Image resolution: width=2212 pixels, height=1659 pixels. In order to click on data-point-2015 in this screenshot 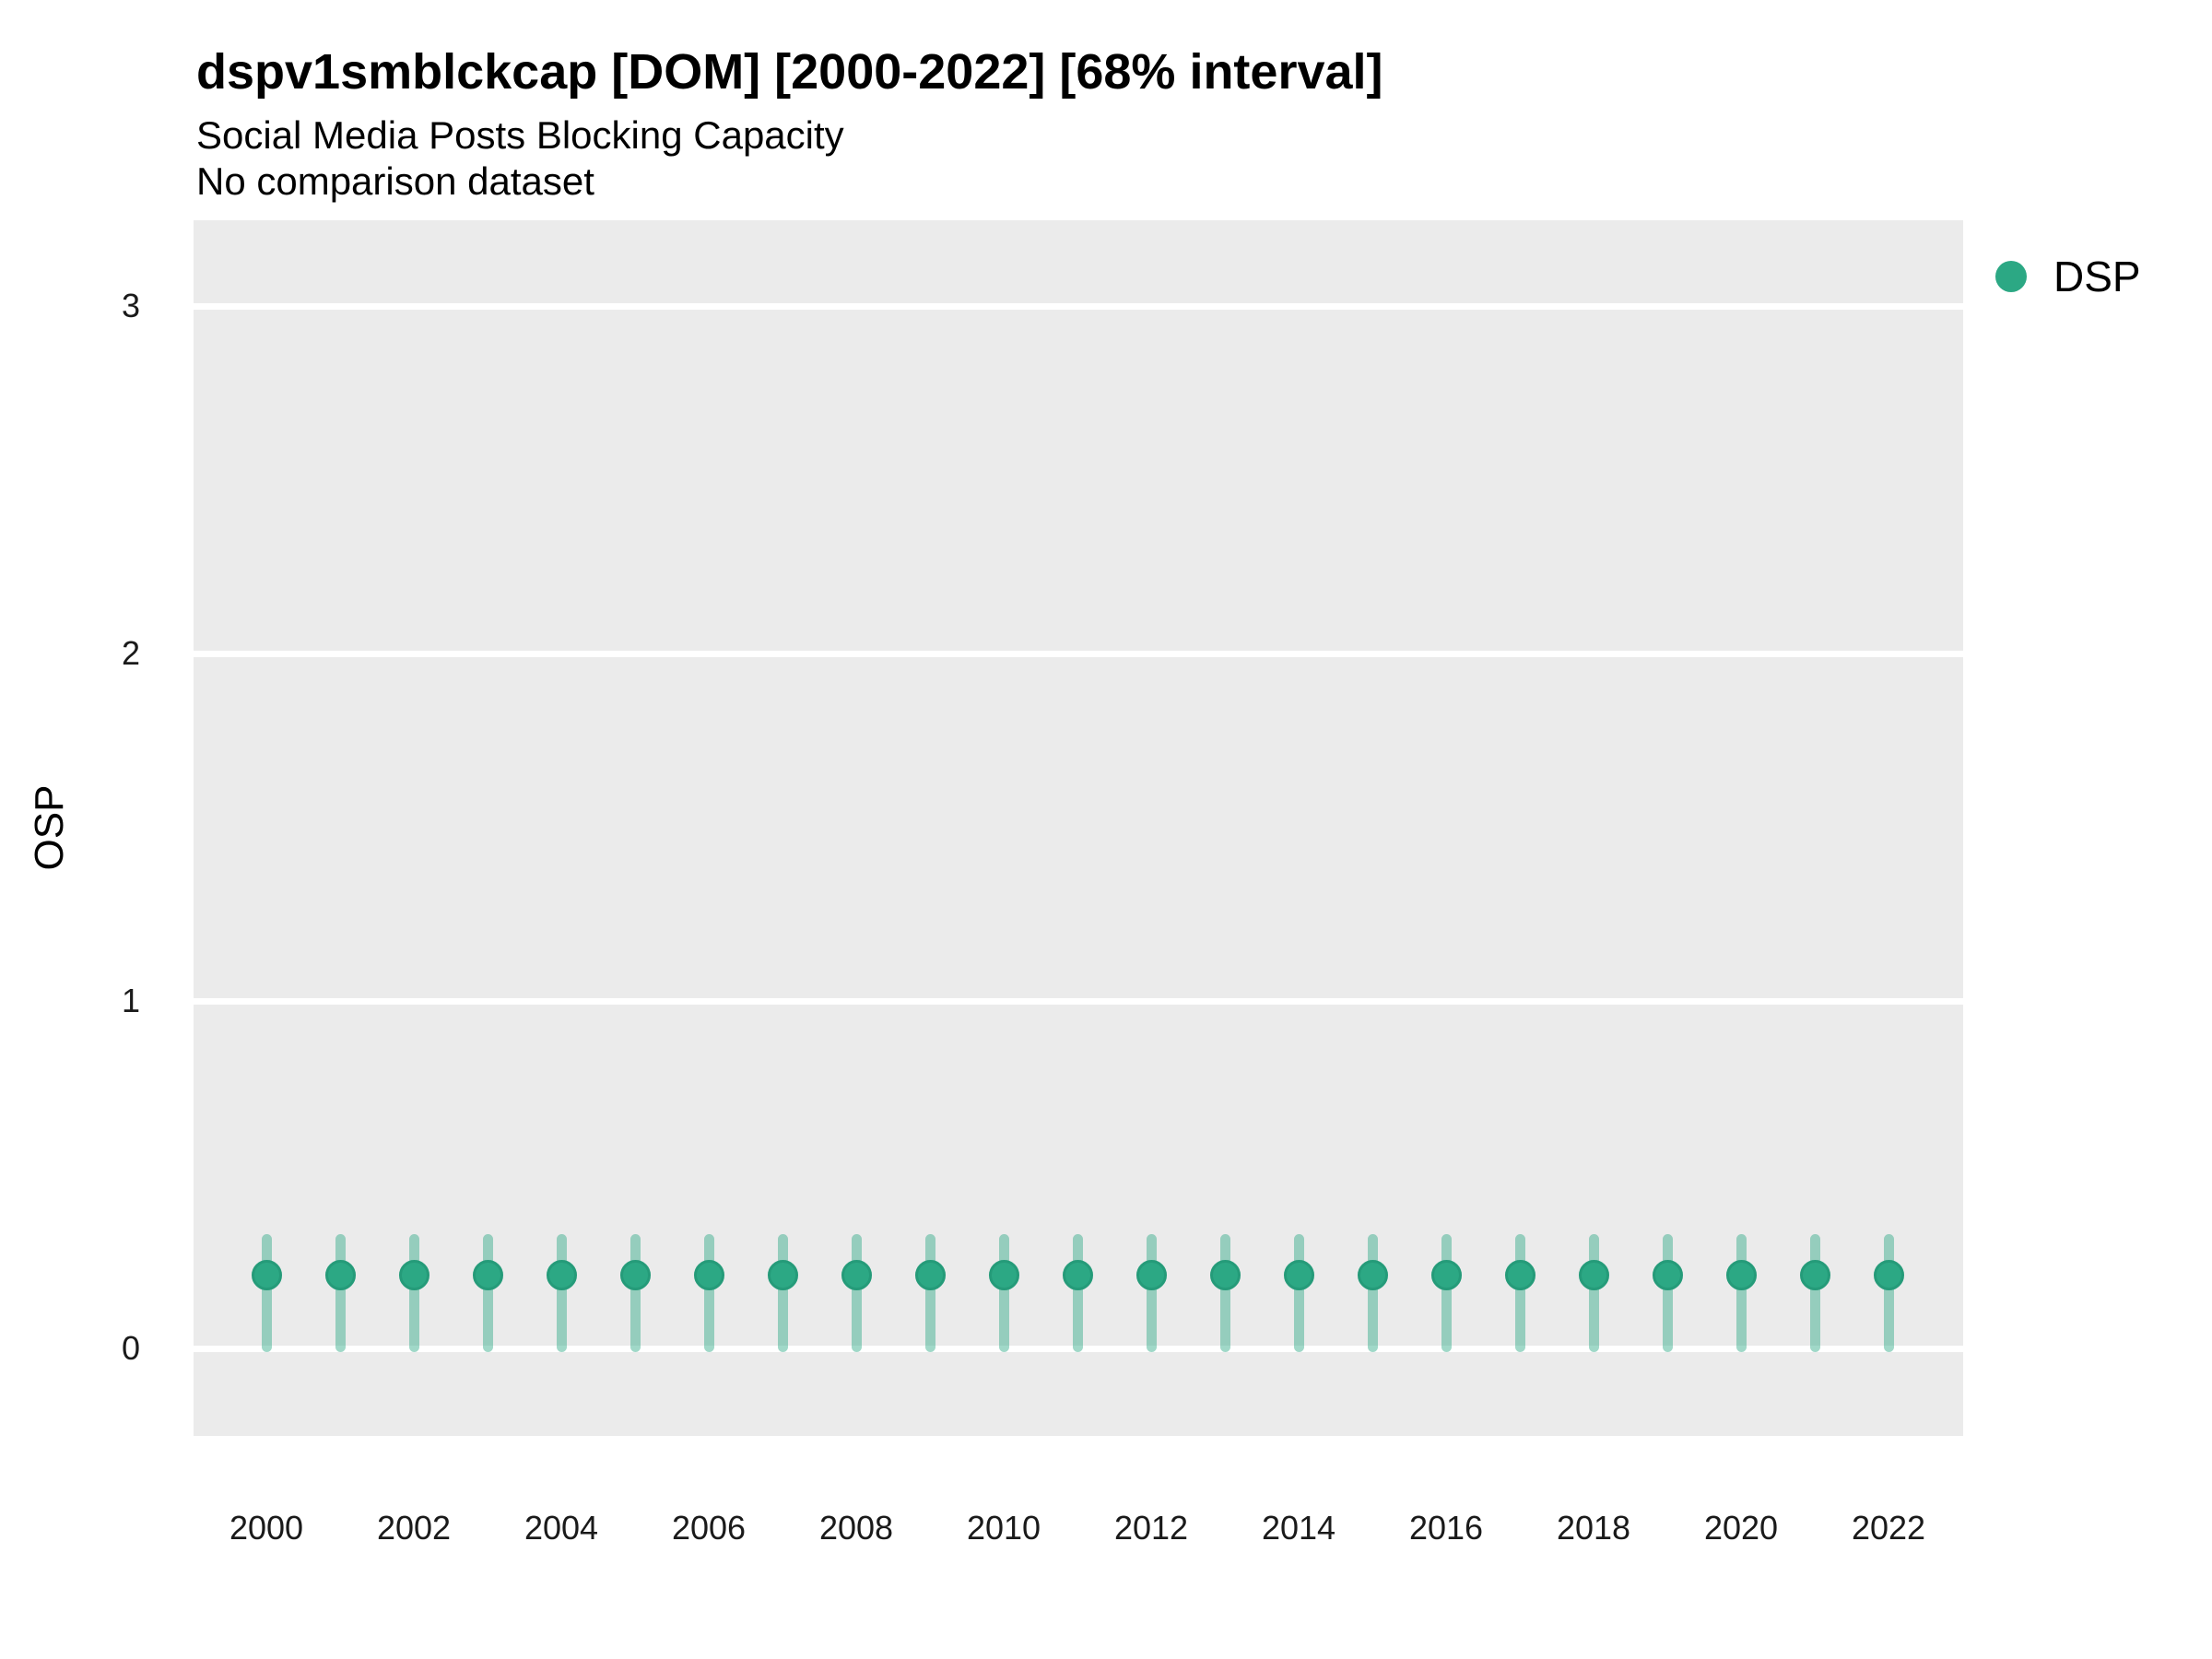, I will do `click(1372, 1275)`.